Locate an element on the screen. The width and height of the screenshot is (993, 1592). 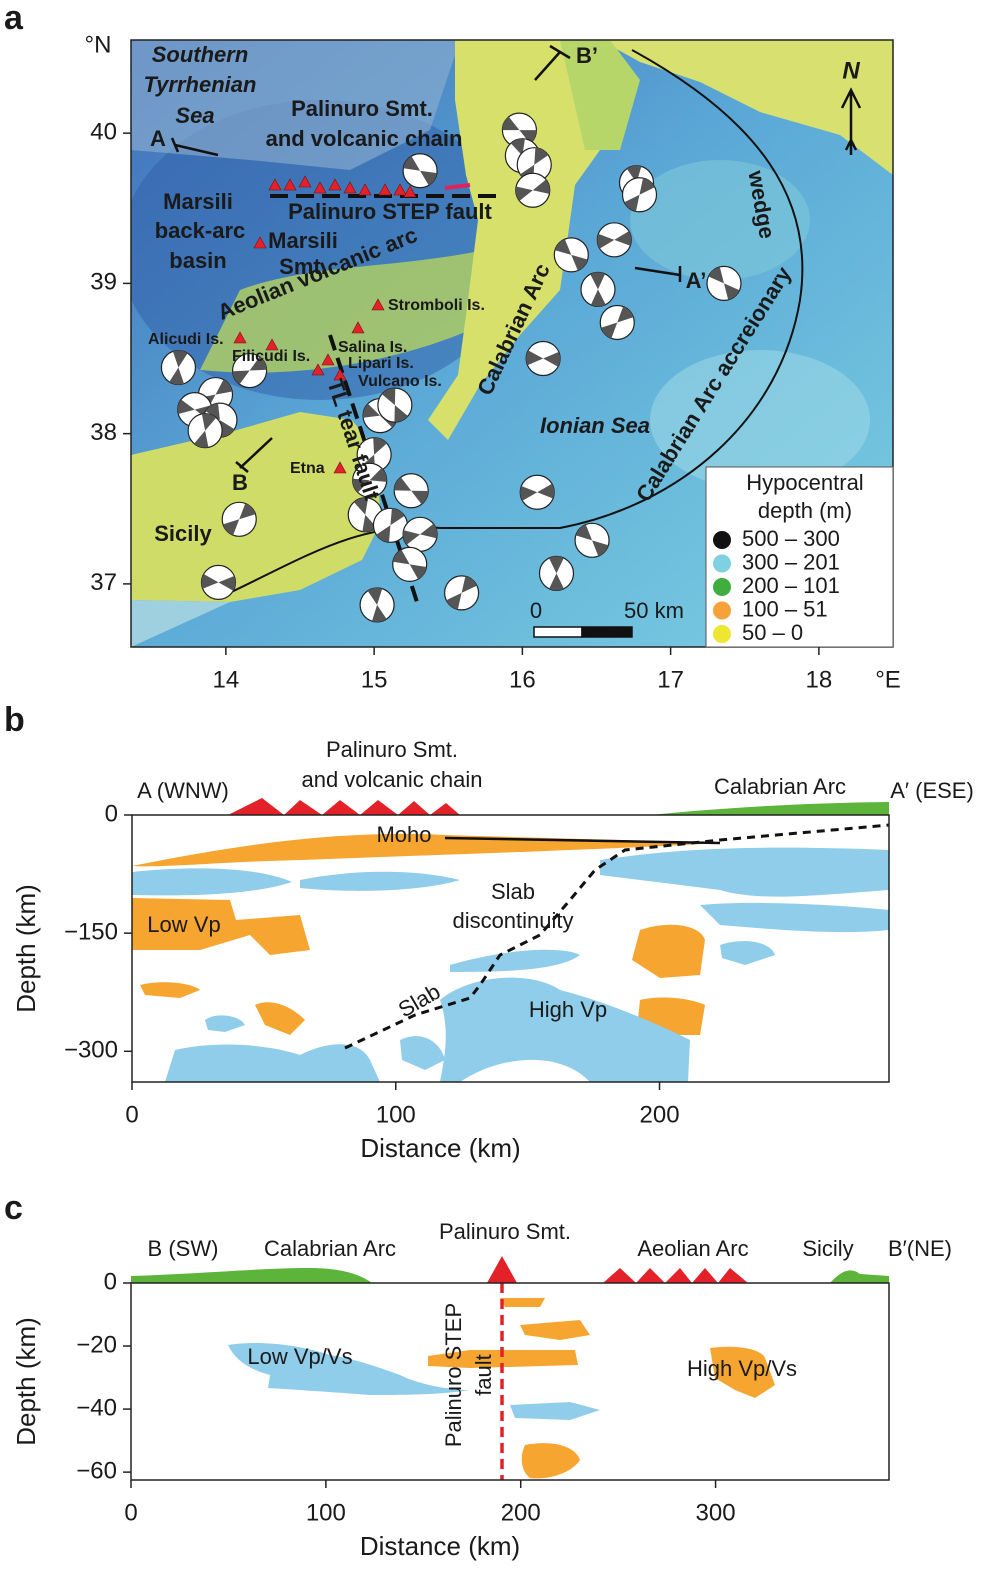
annotation: B (SW) is located at coordinates (183, 1248).